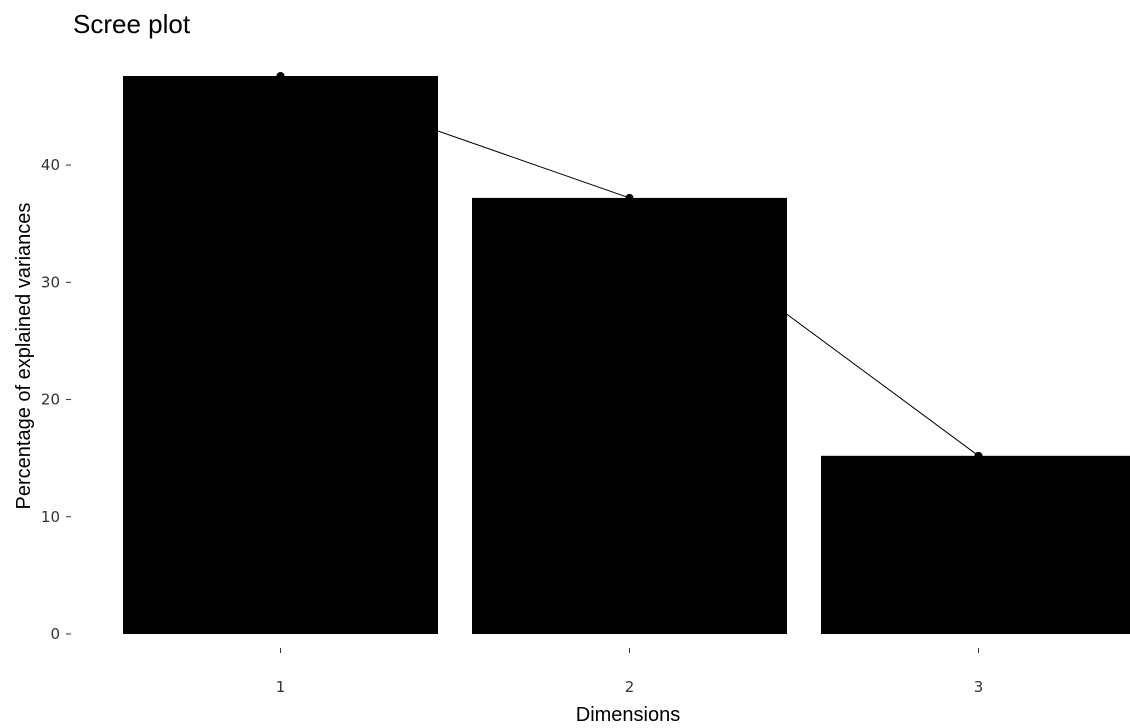 The image size is (1130, 728). Describe the element at coordinates (50, 517) in the screenshot. I see `y-tick-label-10: 10` at that location.